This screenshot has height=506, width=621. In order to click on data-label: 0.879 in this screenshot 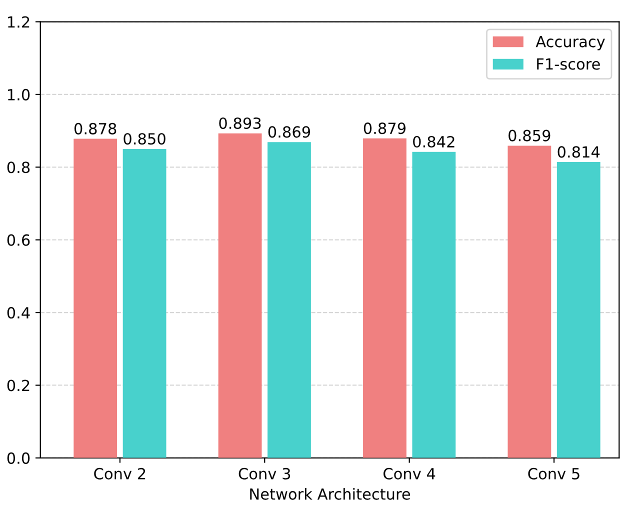, I will do `click(385, 128)`.